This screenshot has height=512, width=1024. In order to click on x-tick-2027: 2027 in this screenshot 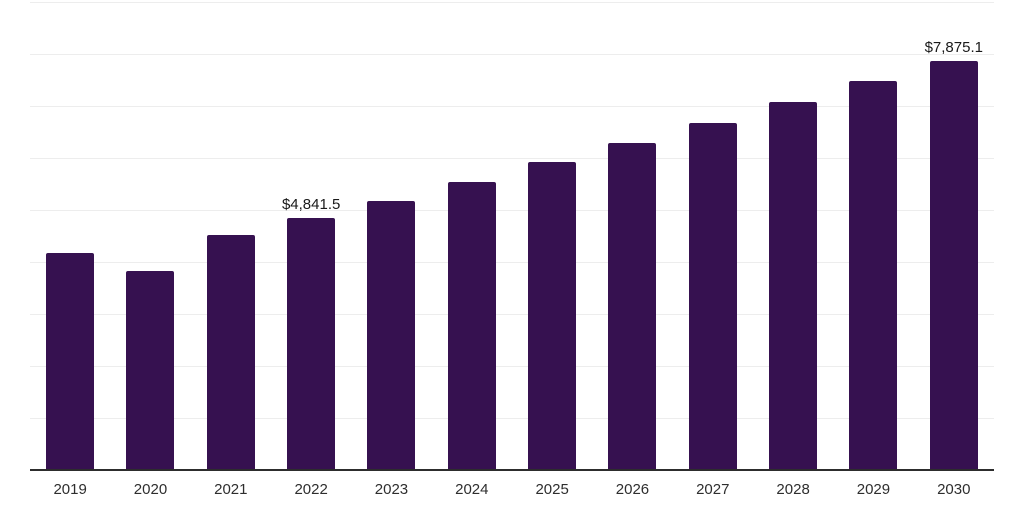, I will do `click(713, 489)`.